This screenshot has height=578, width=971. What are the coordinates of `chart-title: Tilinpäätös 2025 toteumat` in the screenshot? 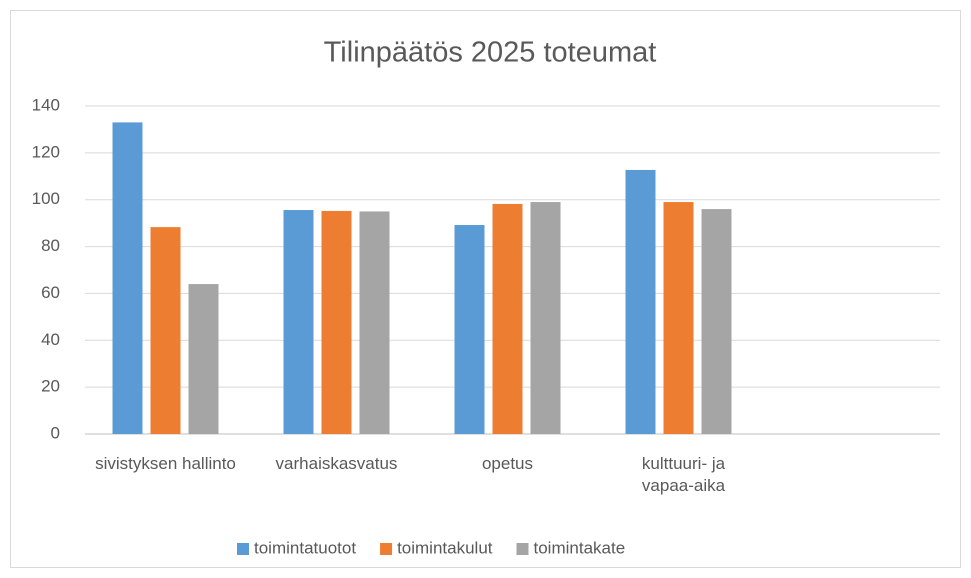 It's located at (490, 53).